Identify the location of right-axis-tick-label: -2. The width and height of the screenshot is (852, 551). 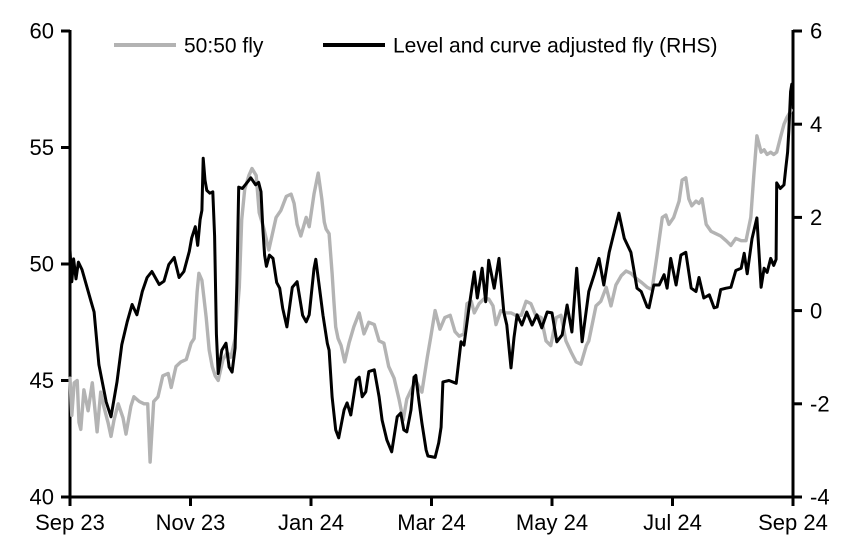
(820, 404).